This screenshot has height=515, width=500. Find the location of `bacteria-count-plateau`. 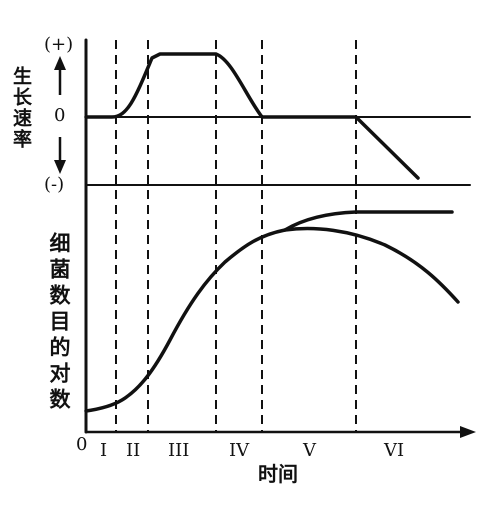

bacteria-count-plateau is located at coordinates (368, 221).